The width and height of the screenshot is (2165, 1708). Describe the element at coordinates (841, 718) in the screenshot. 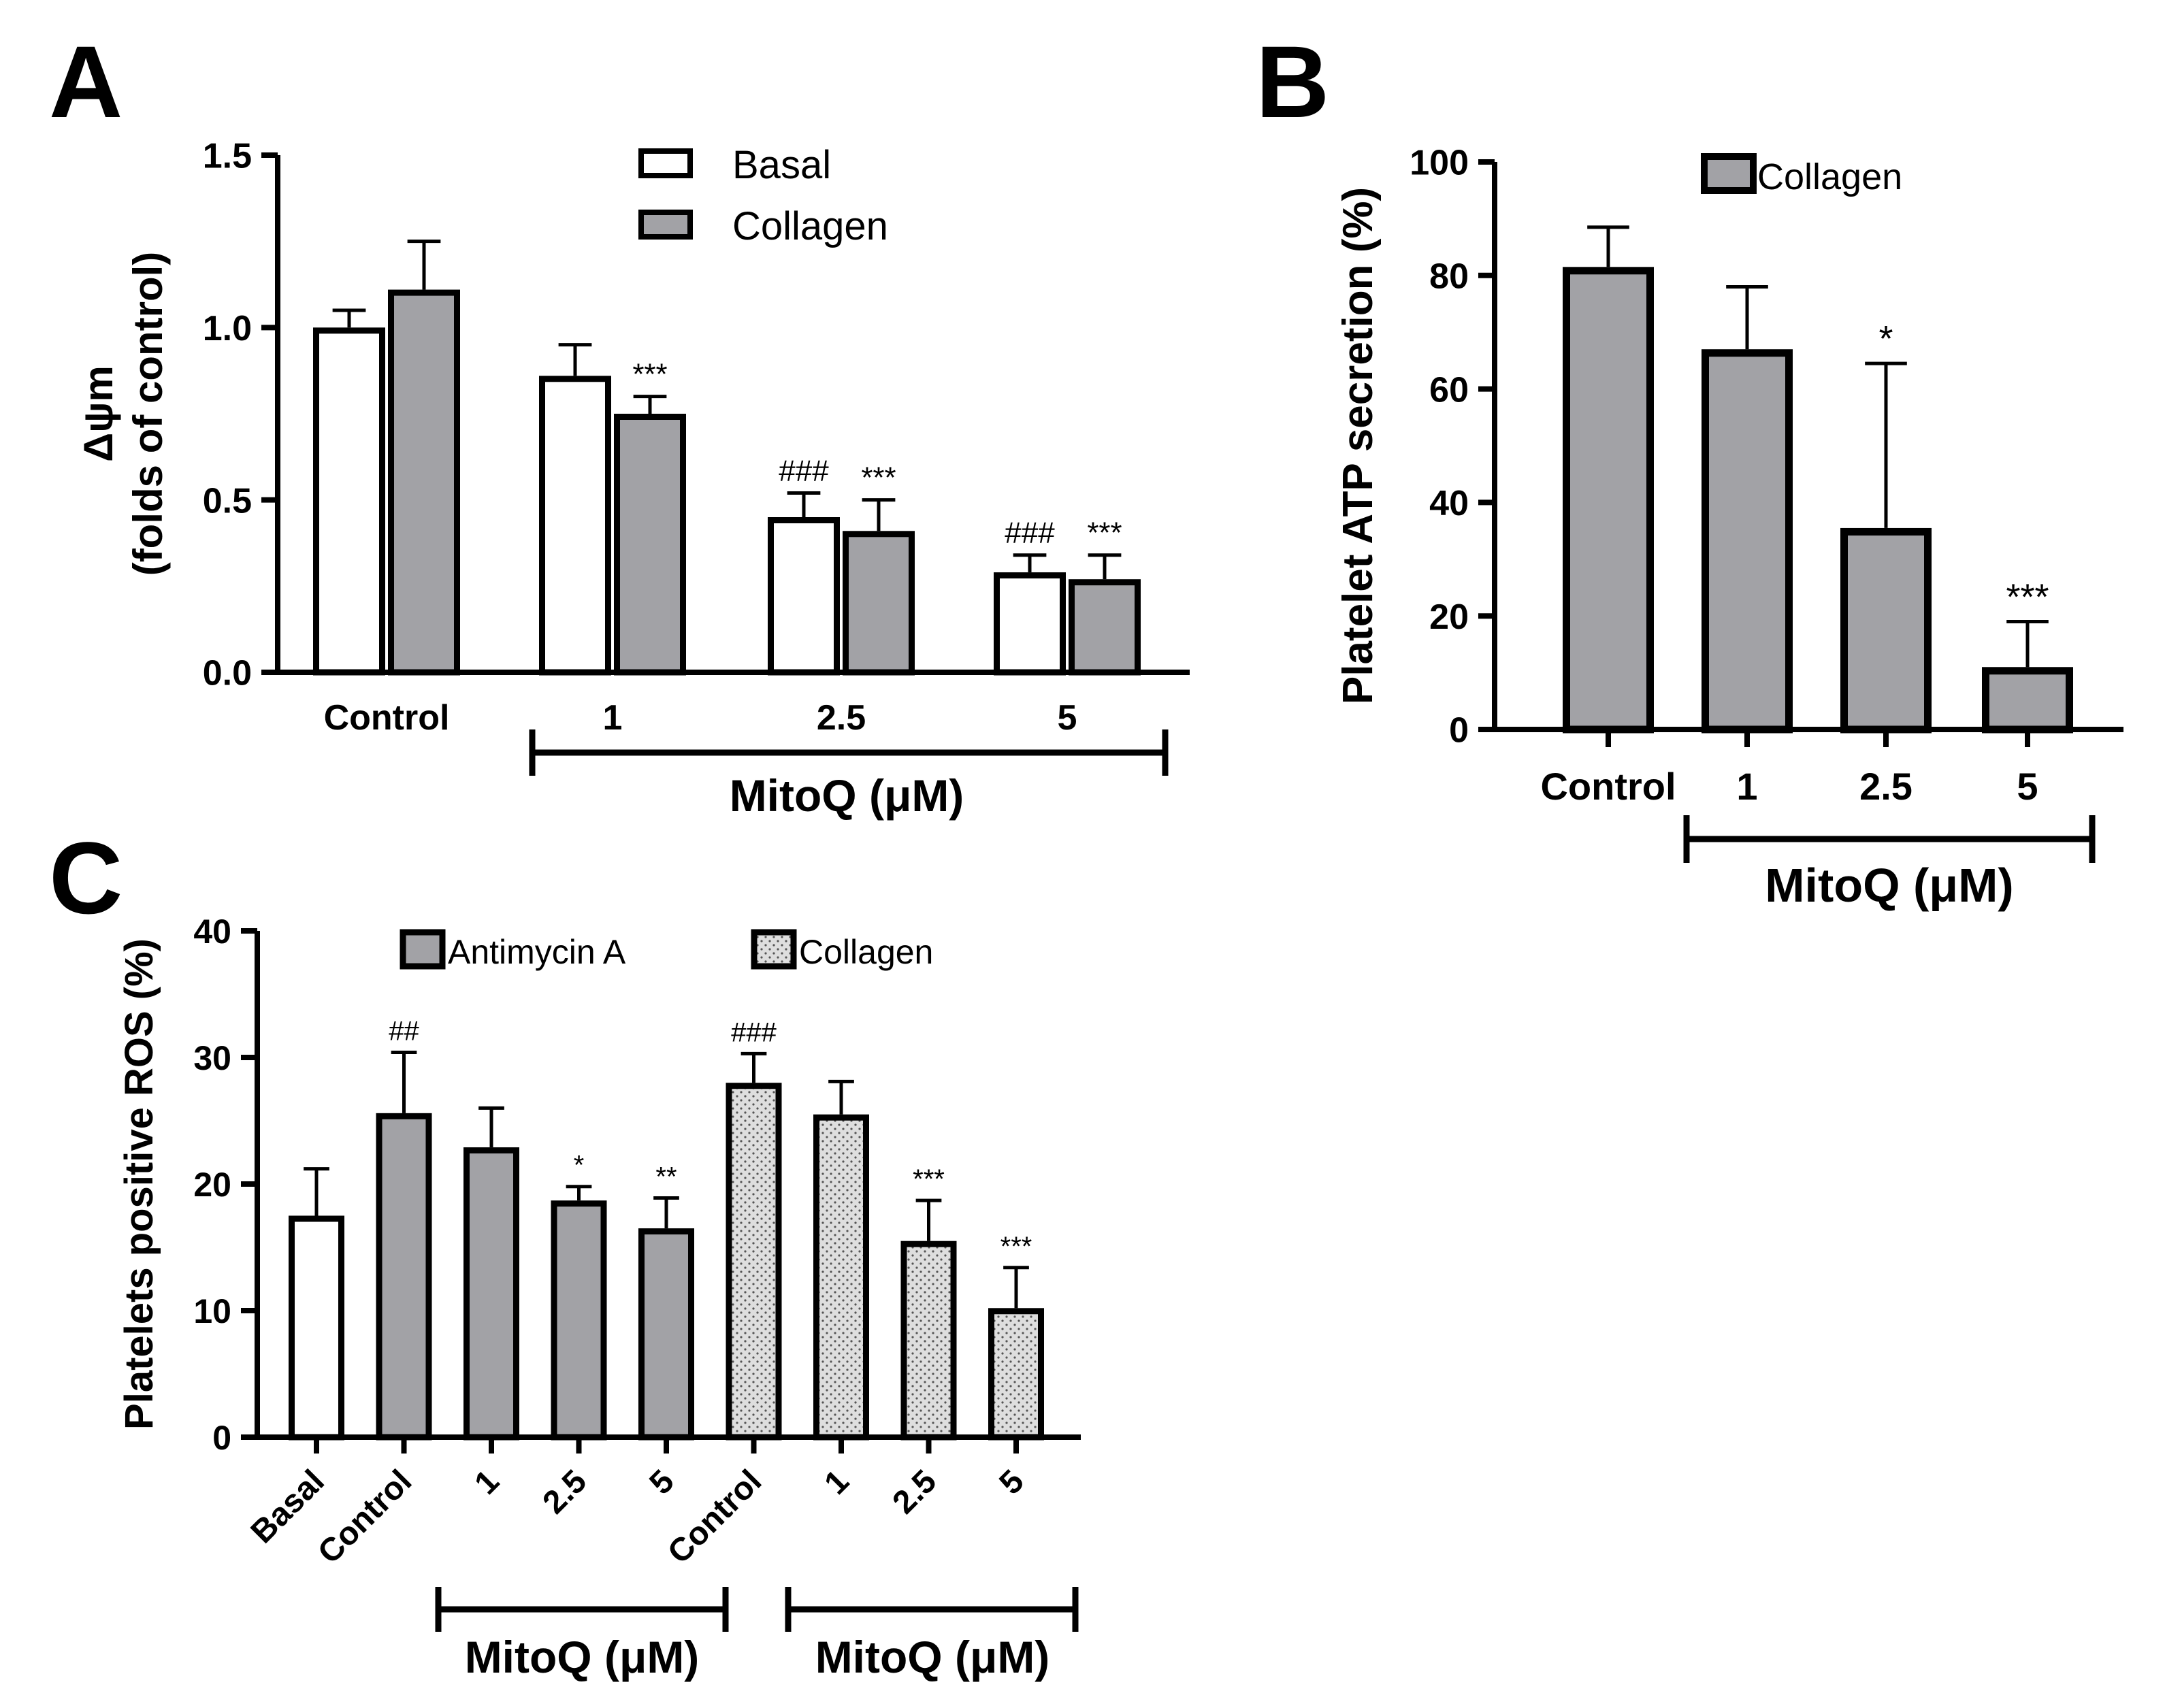

I see `panel-a-x-tick-label: 2.5` at that location.